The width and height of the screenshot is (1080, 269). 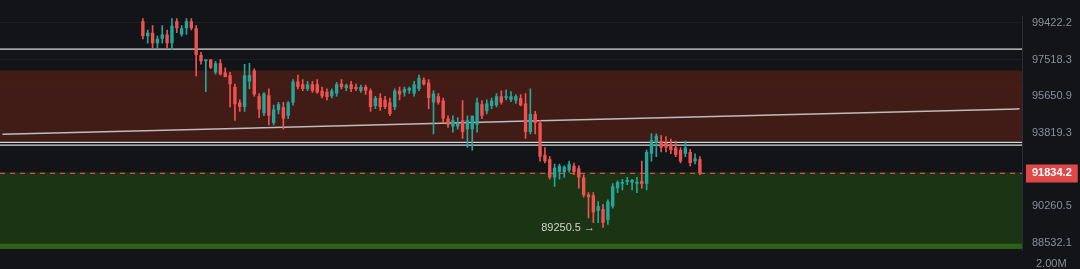 I want to click on y-tick-label: 95650.9, so click(x=1052, y=95).